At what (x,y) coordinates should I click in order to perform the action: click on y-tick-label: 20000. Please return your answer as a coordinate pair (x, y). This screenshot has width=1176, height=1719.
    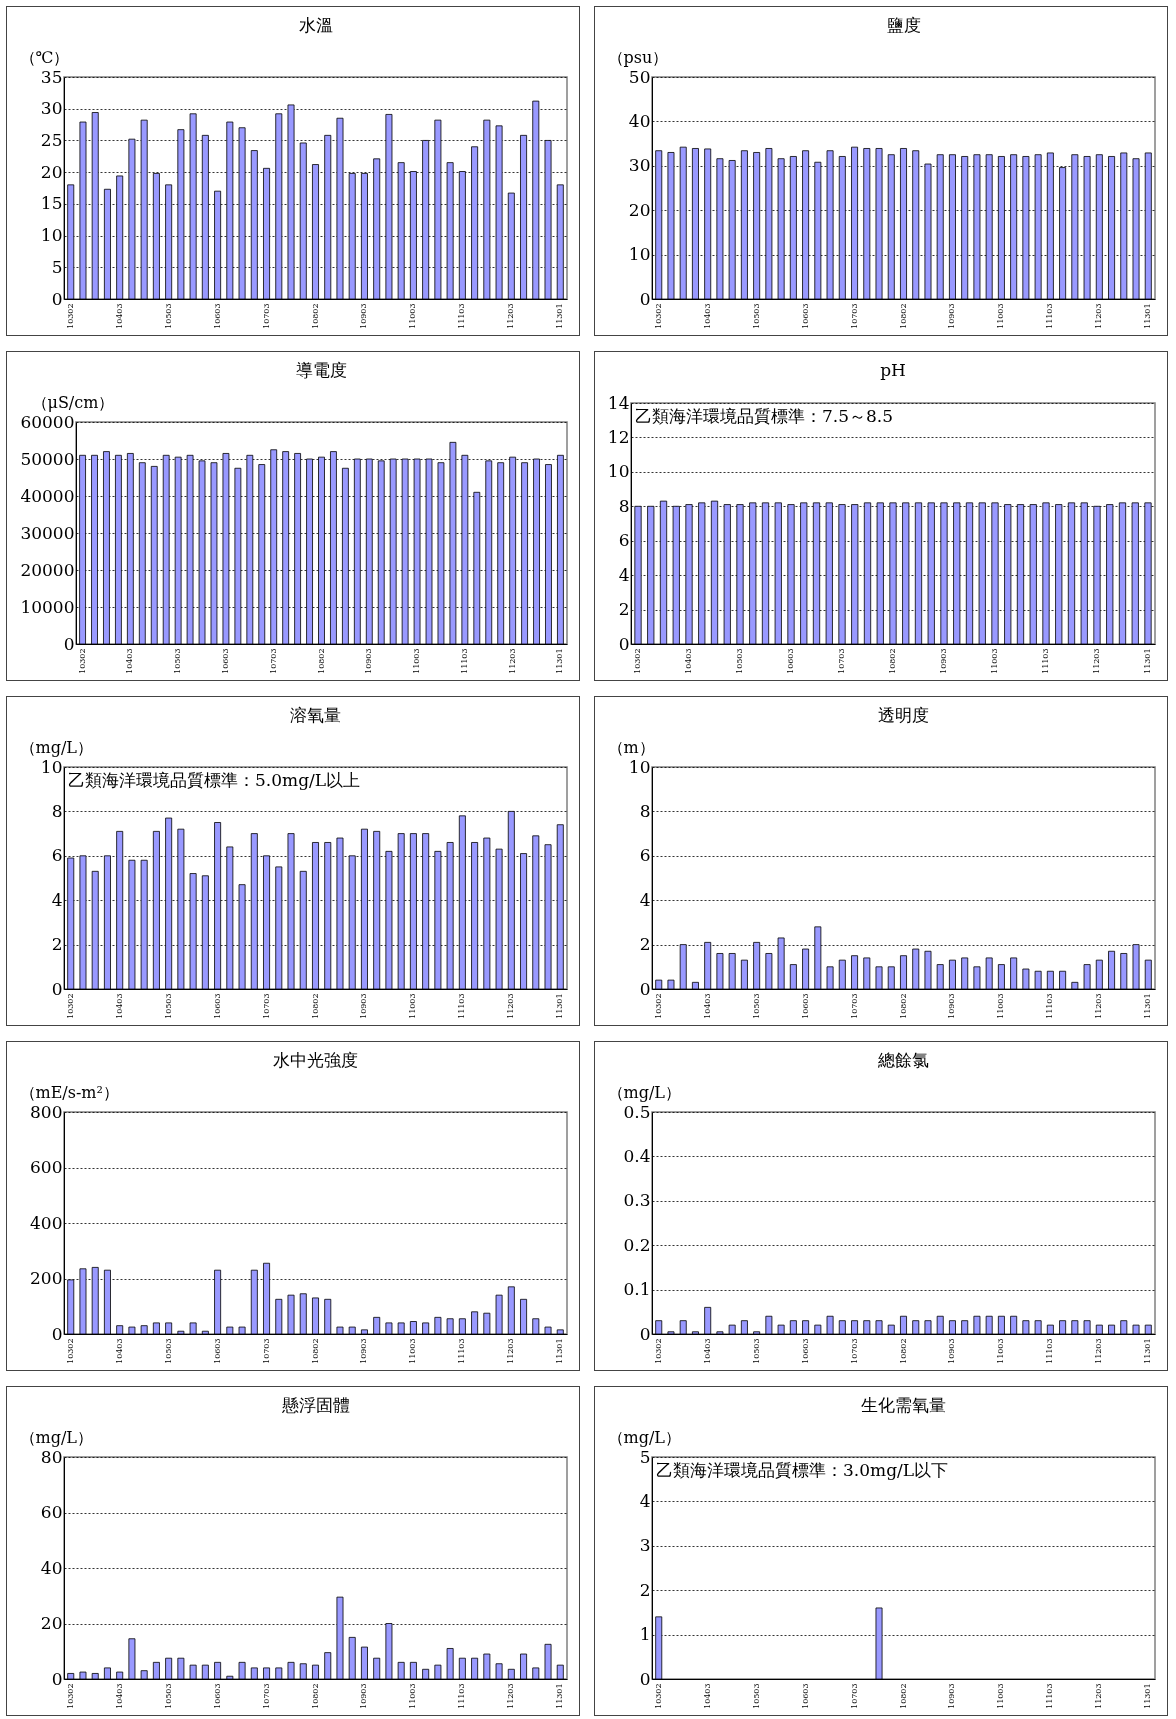
    Looking at the image, I should click on (47, 569).